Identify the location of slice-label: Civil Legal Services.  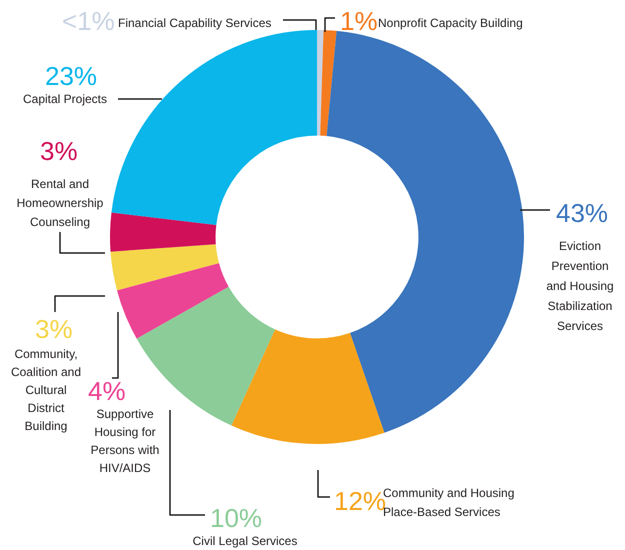
(245, 541).